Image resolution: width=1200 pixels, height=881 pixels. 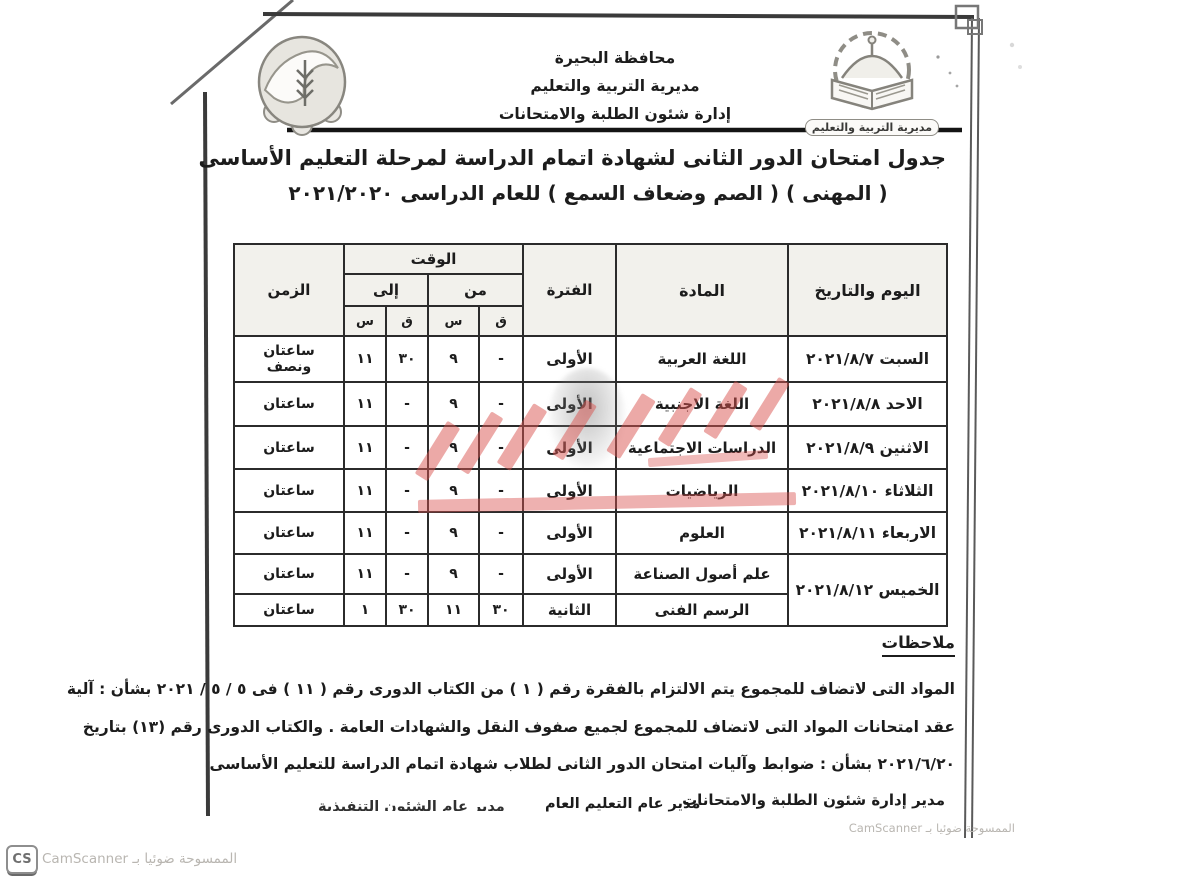 What do you see at coordinates (868, 404) in the screenshot?
I see `cell-day-date: الاحد ٢٠٢١/٨/٨` at bounding box center [868, 404].